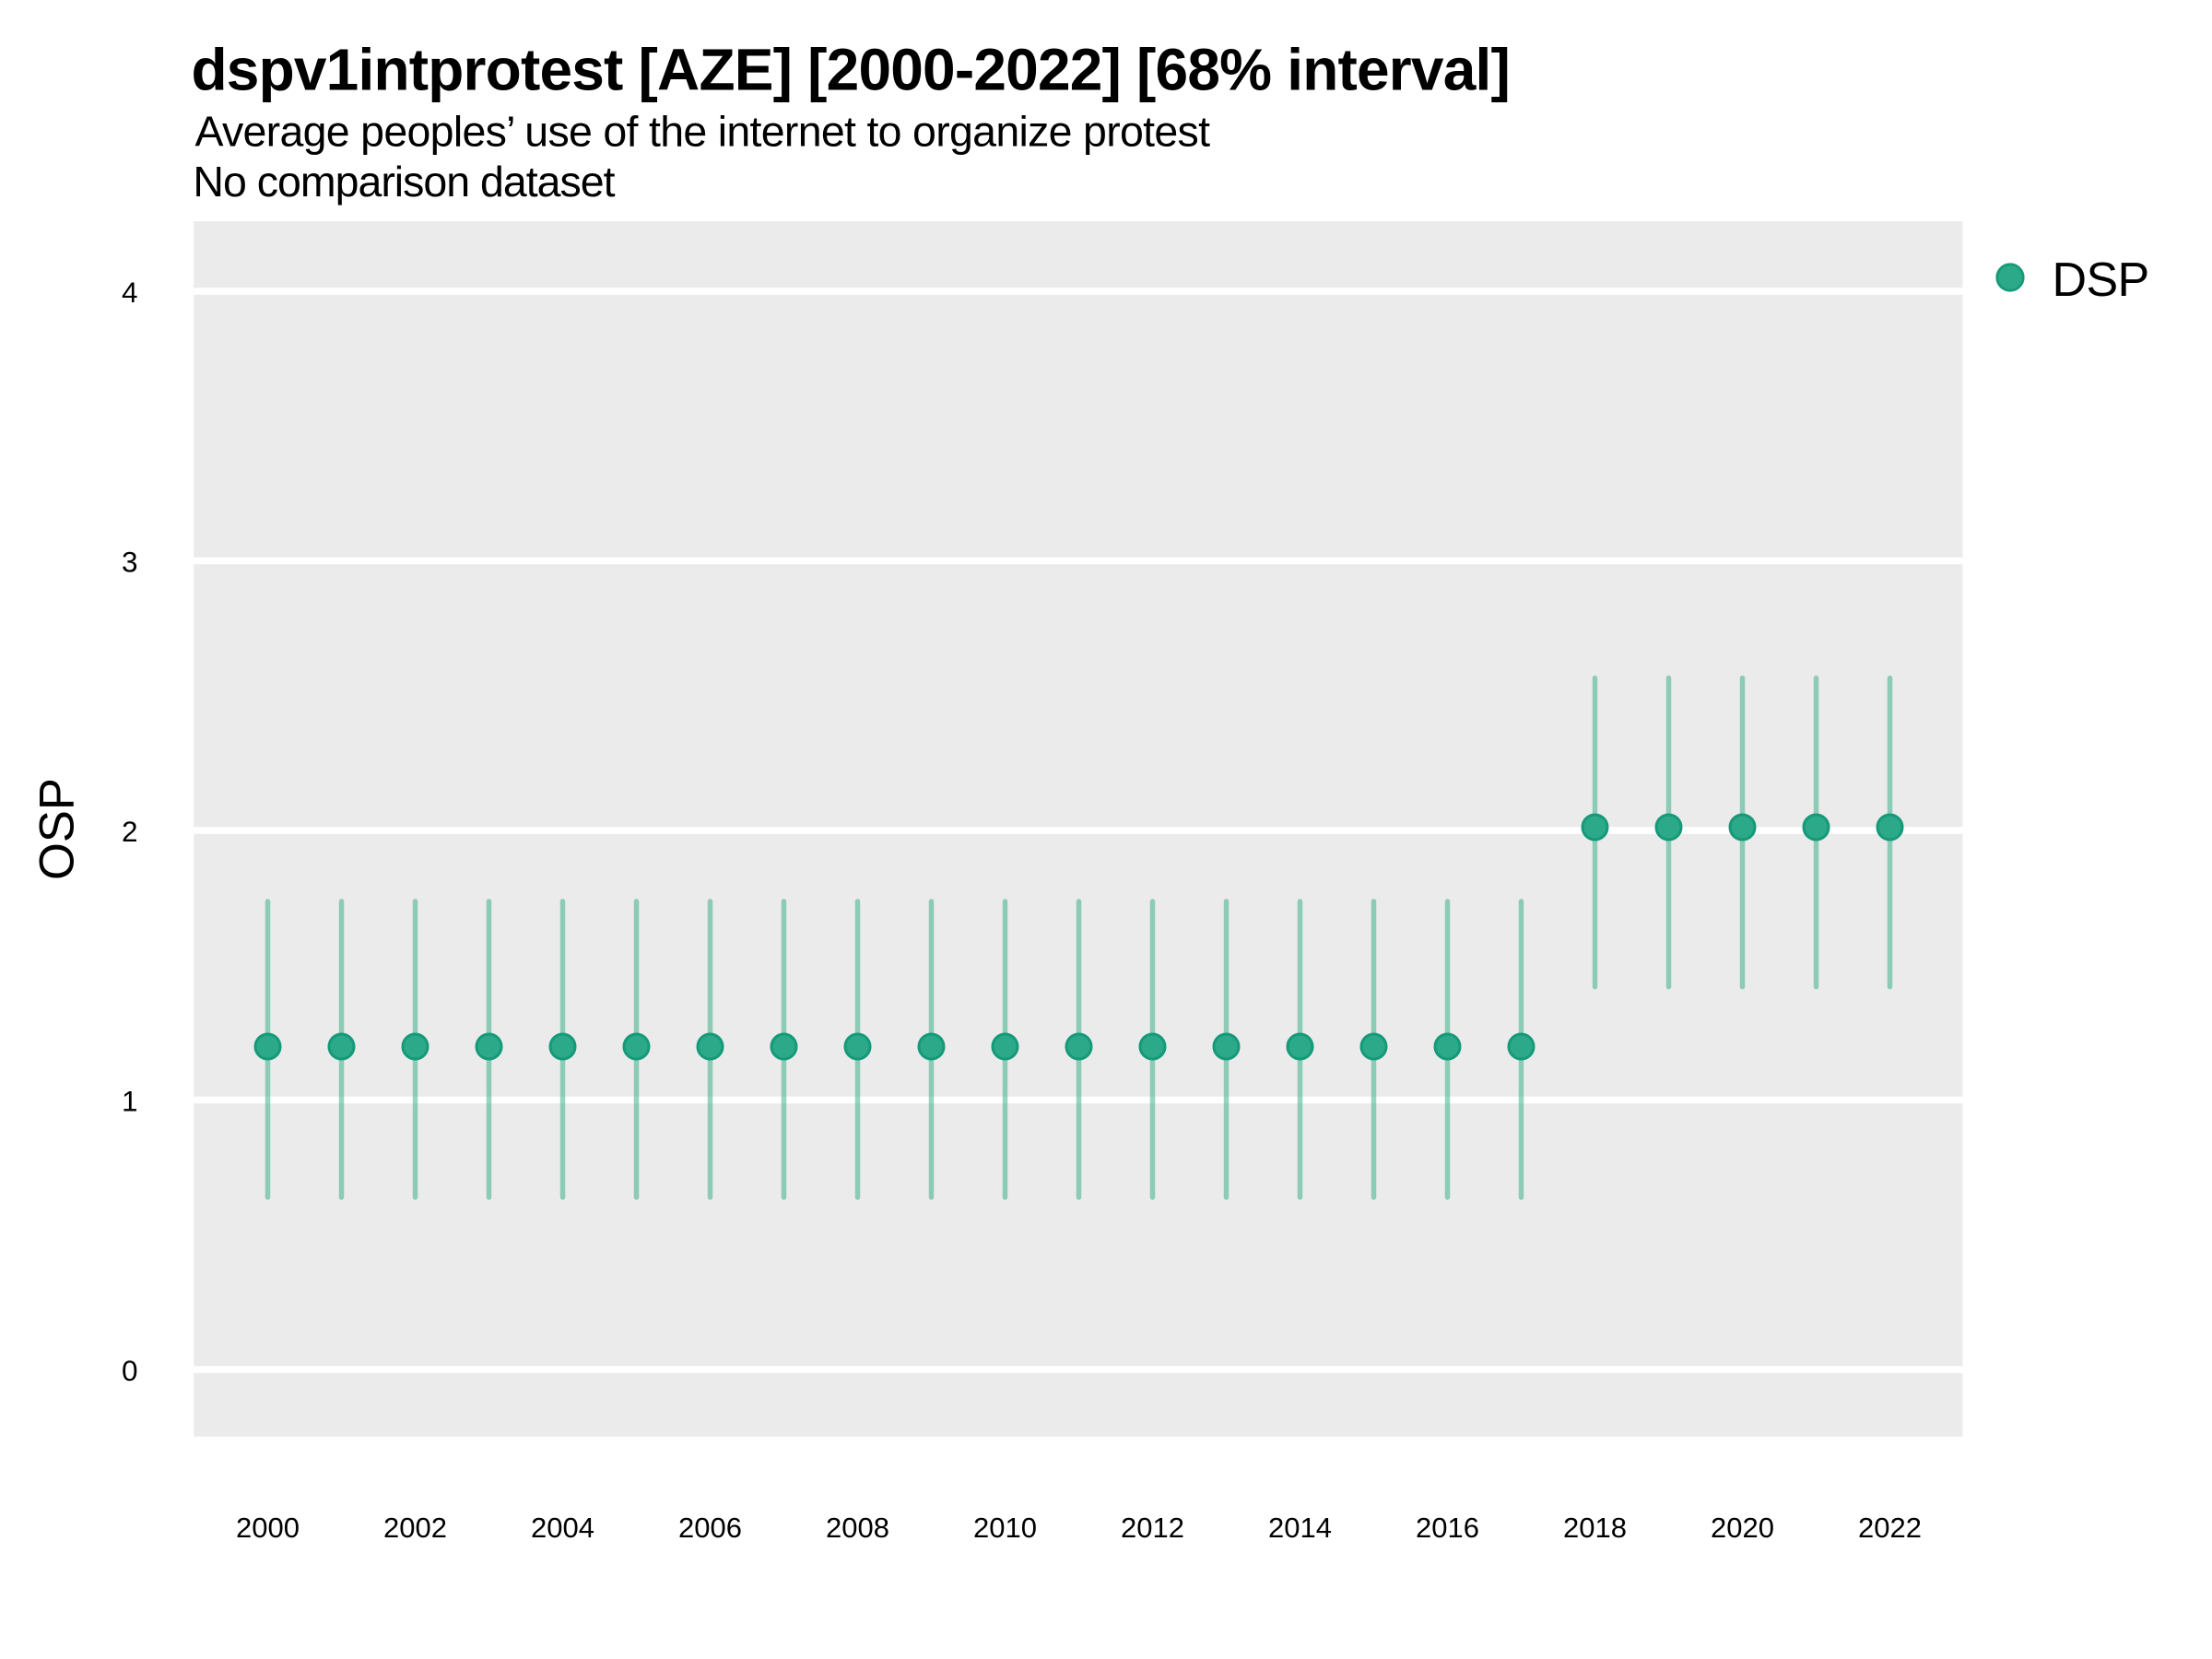  Describe the element at coordinates (56, 829) in the screenshot. I see `svg-text: OSP` at that location.